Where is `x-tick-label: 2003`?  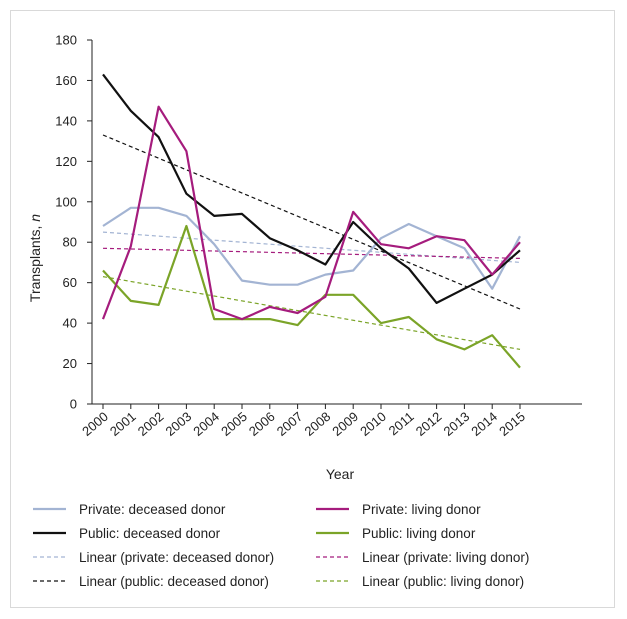
x-tick-label: 2003 is located at coordinates (179, 424).